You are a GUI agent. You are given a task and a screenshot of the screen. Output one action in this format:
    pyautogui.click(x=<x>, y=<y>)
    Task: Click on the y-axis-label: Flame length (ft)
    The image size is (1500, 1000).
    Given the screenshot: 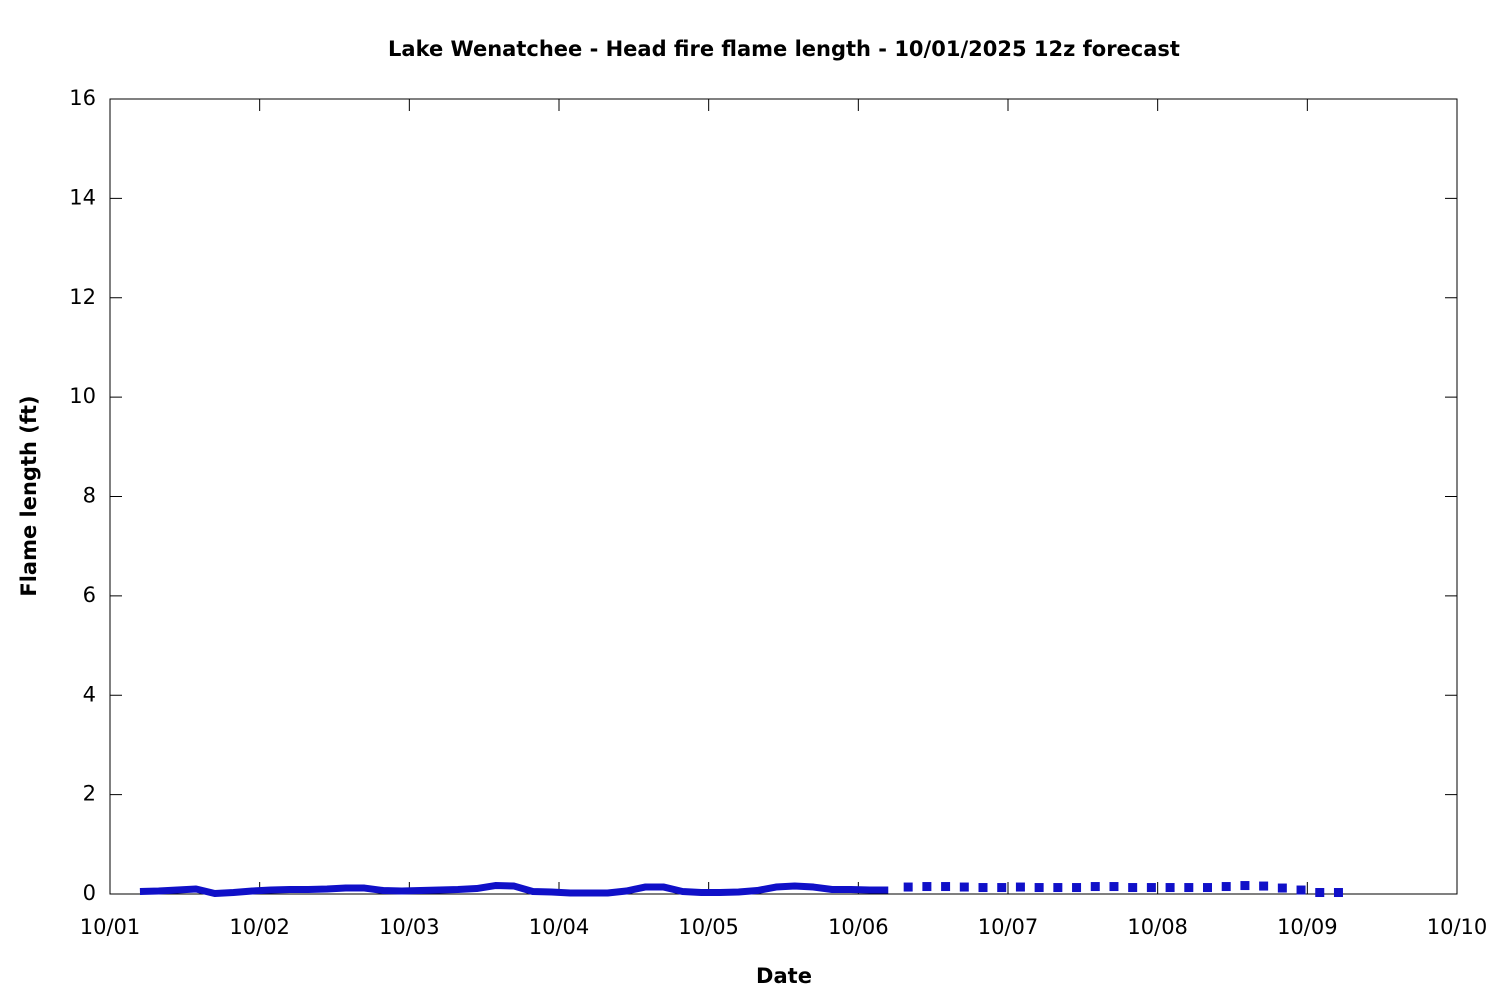 What is the action you would take?
    pyautogui.click(x=29, y=495)
    